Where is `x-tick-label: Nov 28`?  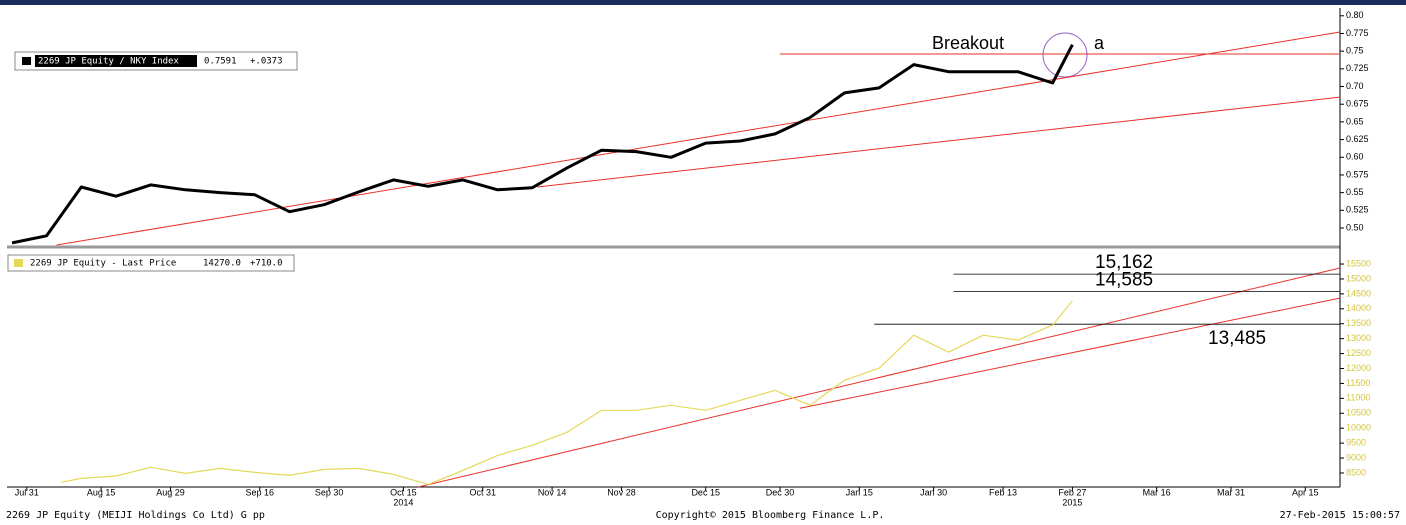 x-tick-label: Nov 28 is located at coordinates (621, 492).